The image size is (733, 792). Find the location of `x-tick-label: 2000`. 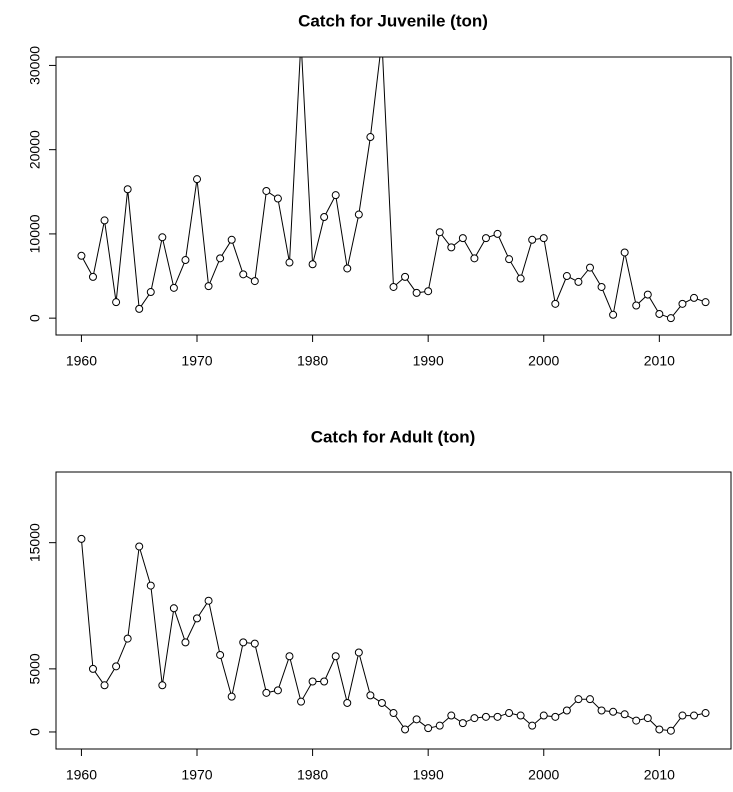

x-tick-label: 2000 is located at coordinates (543, 361).